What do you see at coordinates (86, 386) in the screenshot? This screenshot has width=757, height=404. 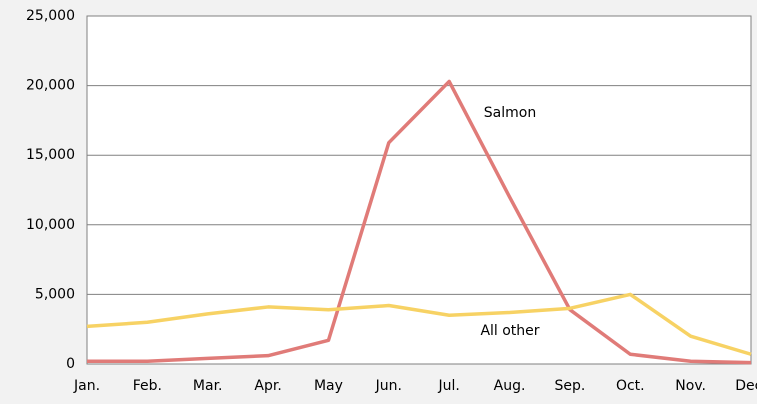 I see `x-tick-label: Jan.` at bounding box center [86, 386].